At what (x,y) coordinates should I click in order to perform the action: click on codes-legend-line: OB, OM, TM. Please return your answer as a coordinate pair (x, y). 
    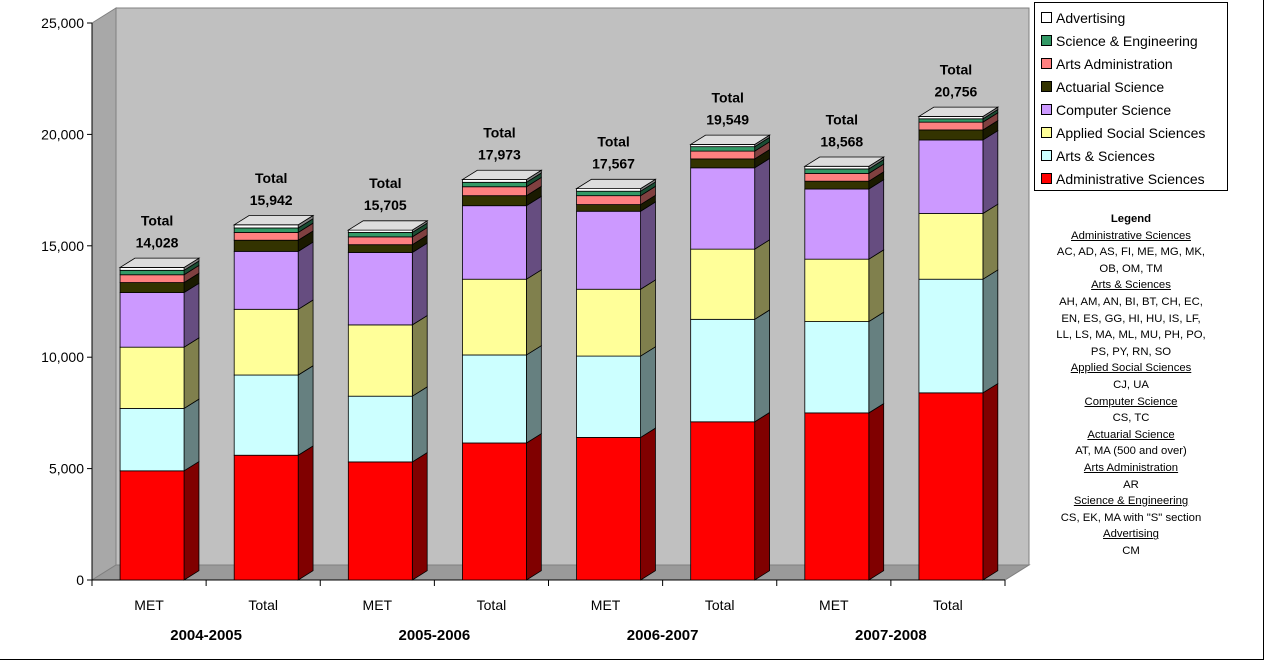
    Looking at the image, I should click on (1131, 268).